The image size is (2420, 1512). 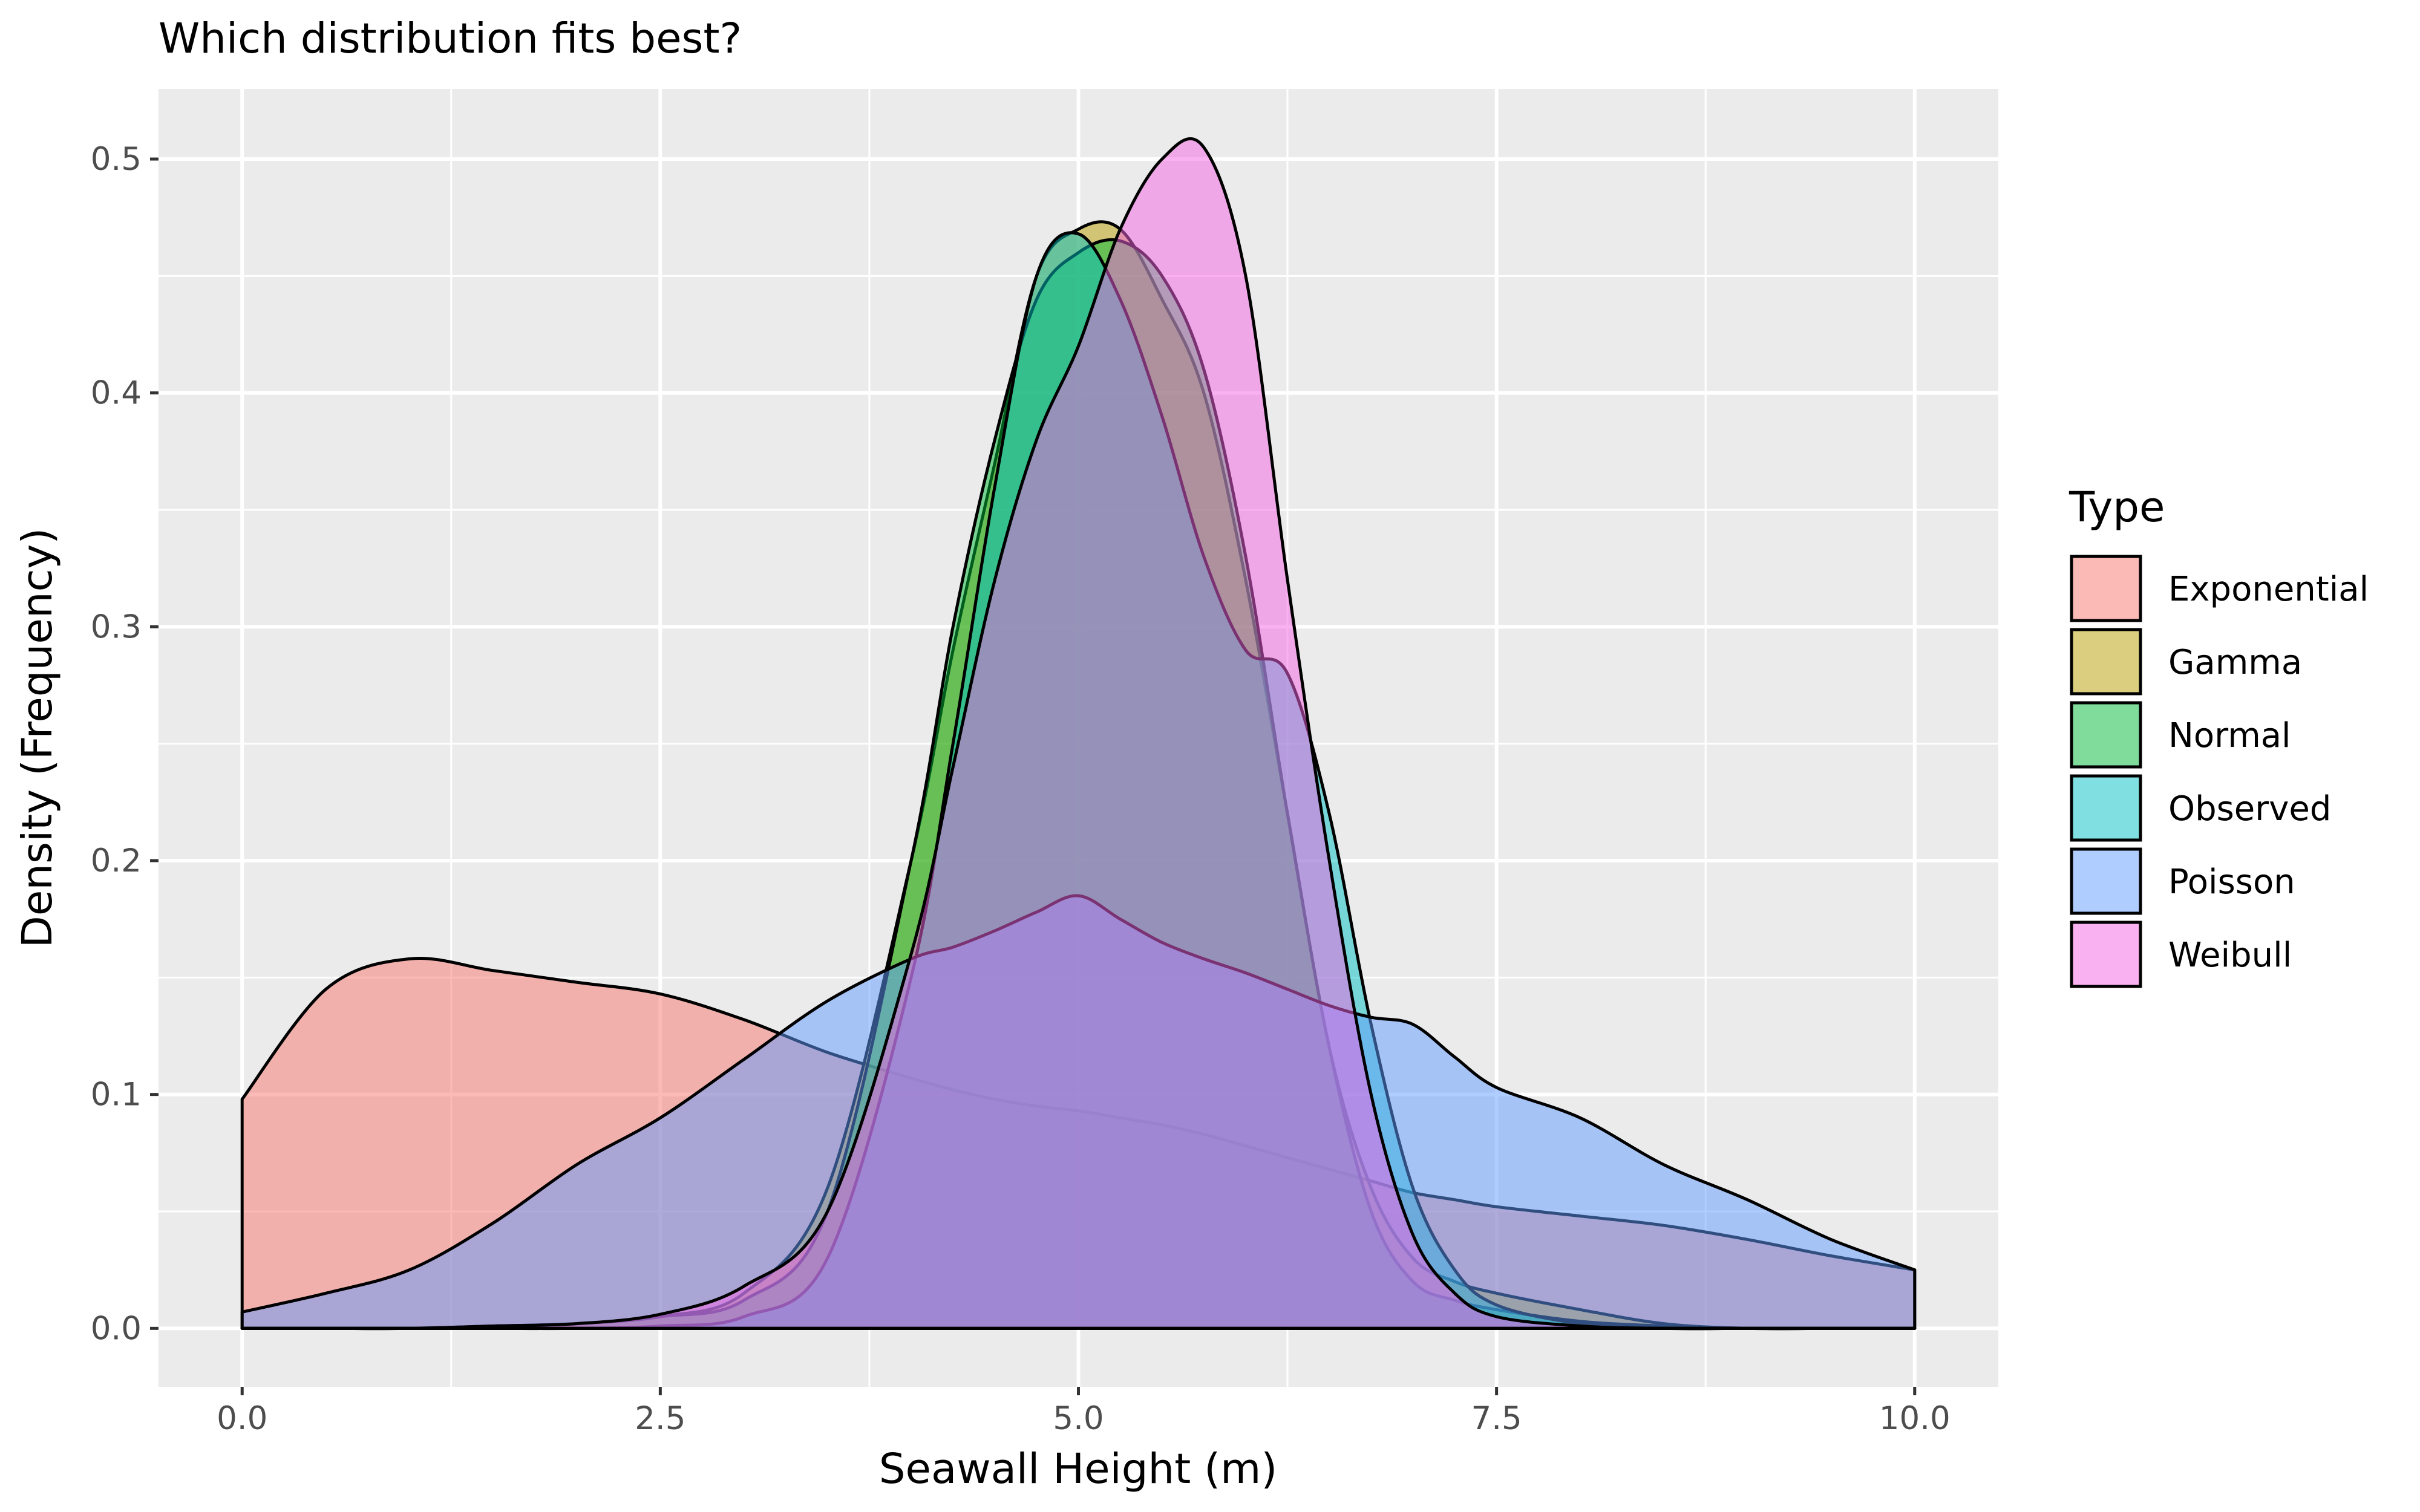 I want to click on x-axis: 0.0 2.5 5.0 7.5 10.0, so click(x=1084, y=1412).